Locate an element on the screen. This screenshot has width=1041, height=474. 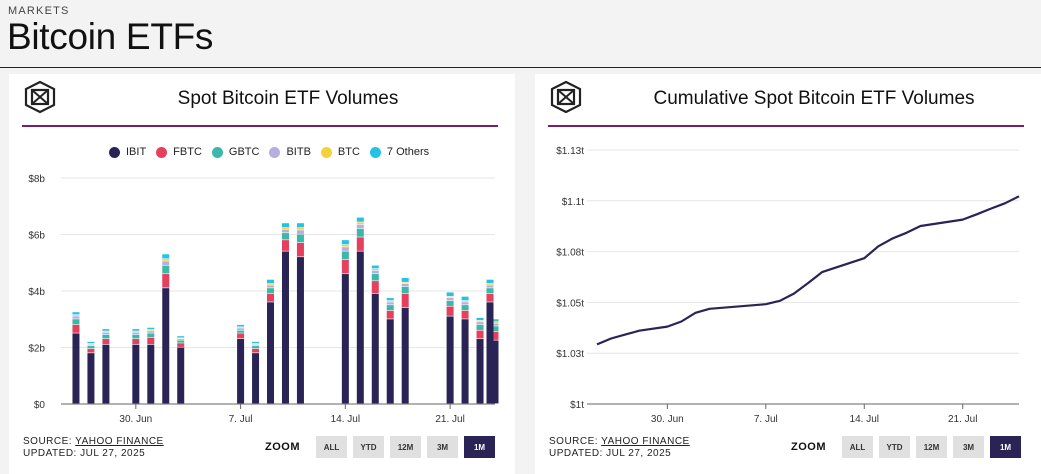
x-tick-label: 21. Jul is located at coordinates (449, 419).